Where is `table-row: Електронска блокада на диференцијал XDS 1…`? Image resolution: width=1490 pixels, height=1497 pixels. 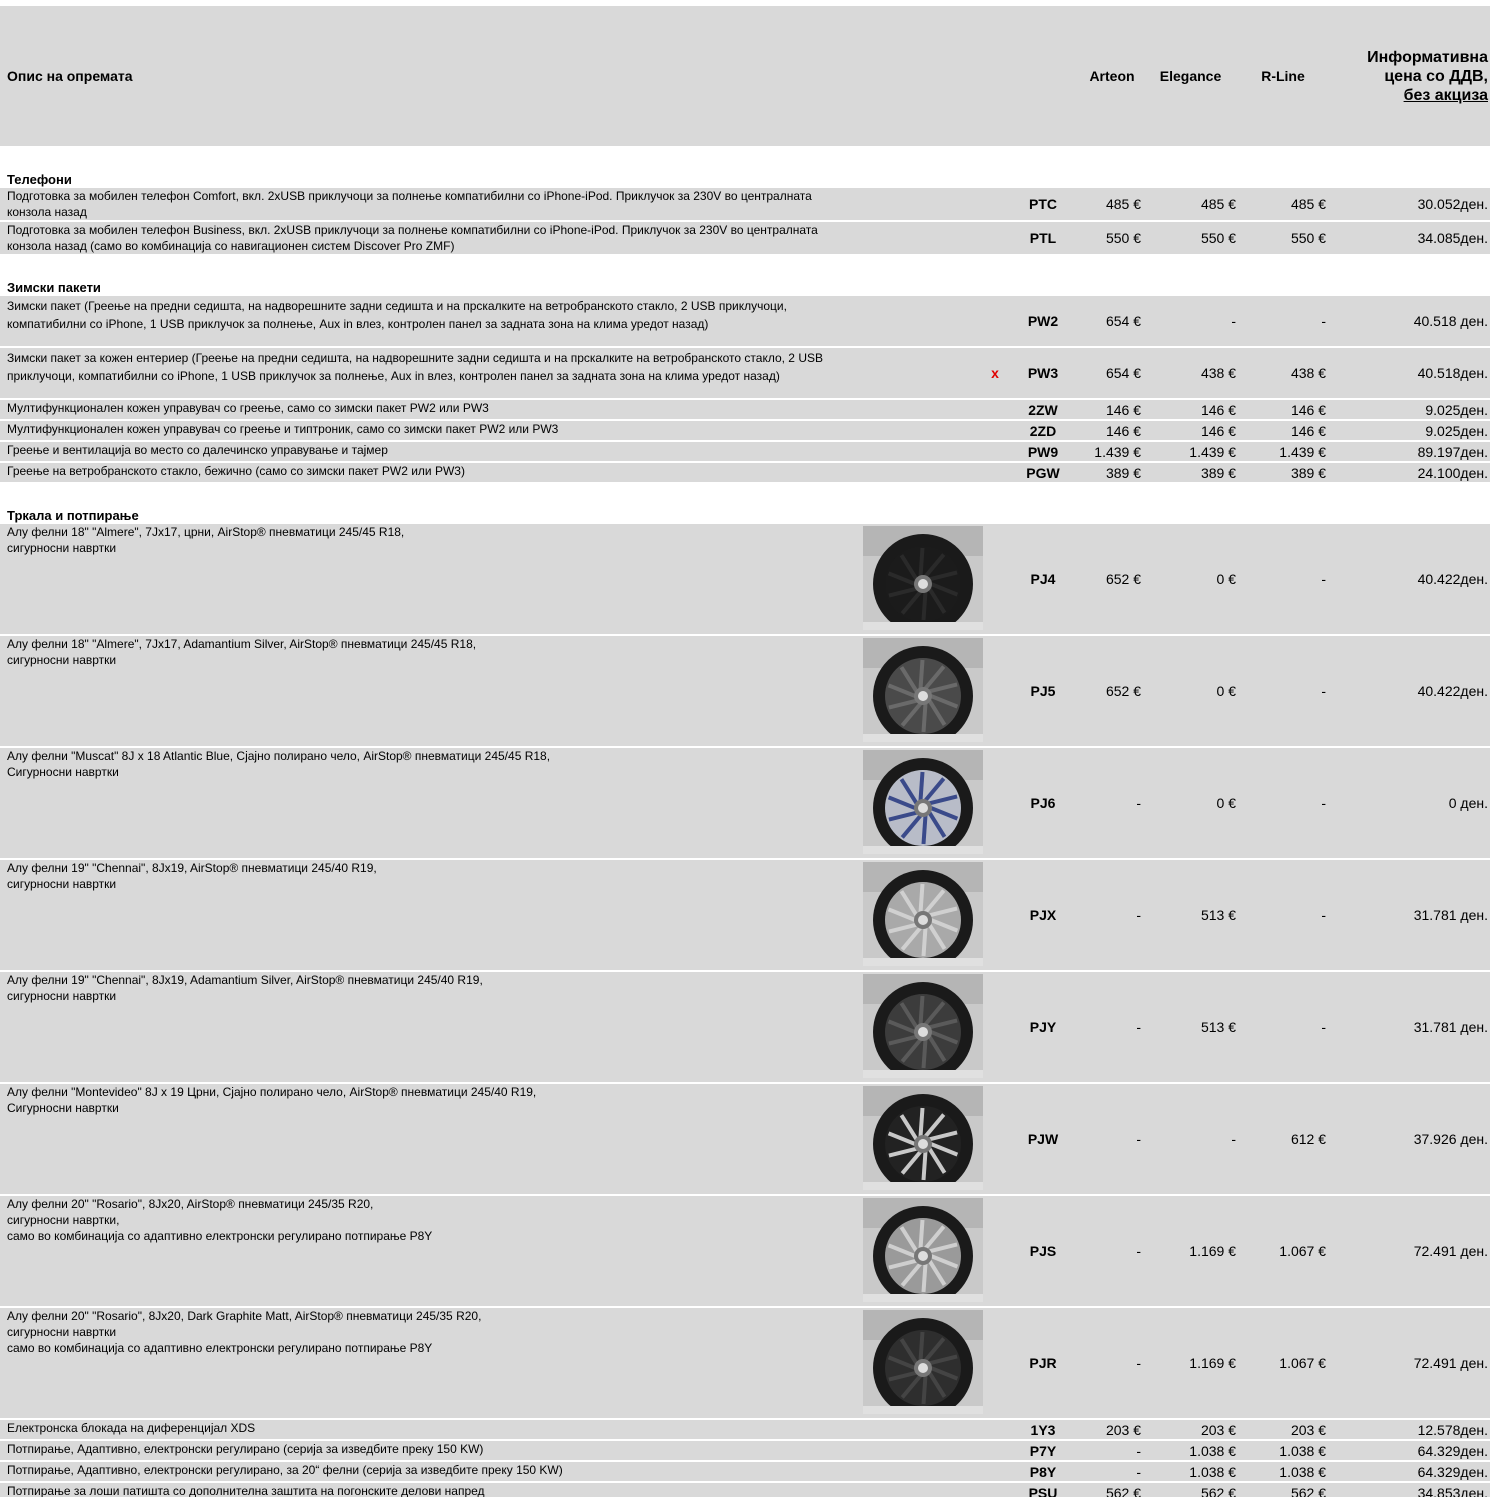 table-row: Електронска блокада на диференцијал XDS 1… is located at coordinates (745, 1429).